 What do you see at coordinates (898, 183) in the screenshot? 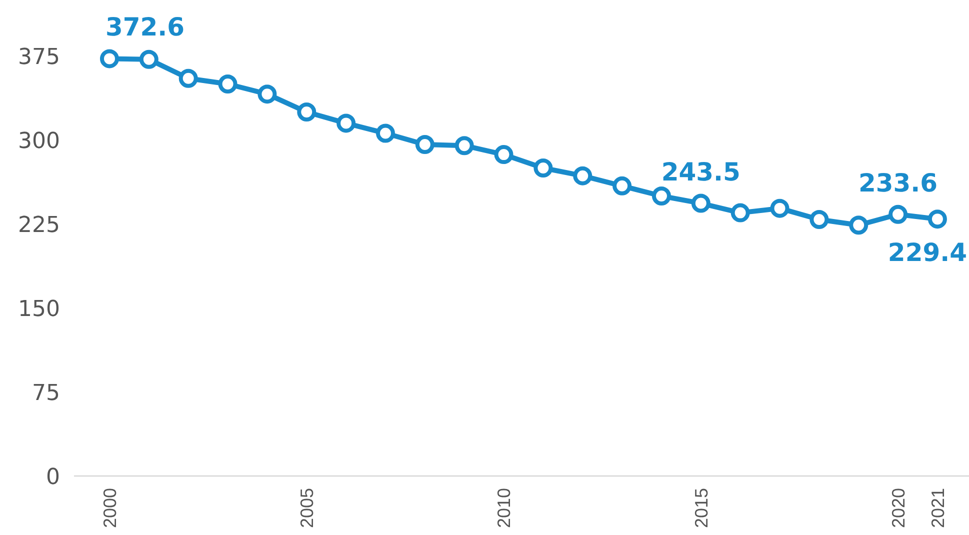
I see `data-label: 233.6` at bounding box center [898, 183].